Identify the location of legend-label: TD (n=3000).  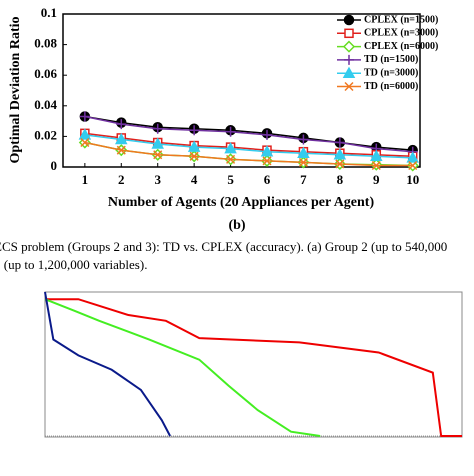
(391, 72).